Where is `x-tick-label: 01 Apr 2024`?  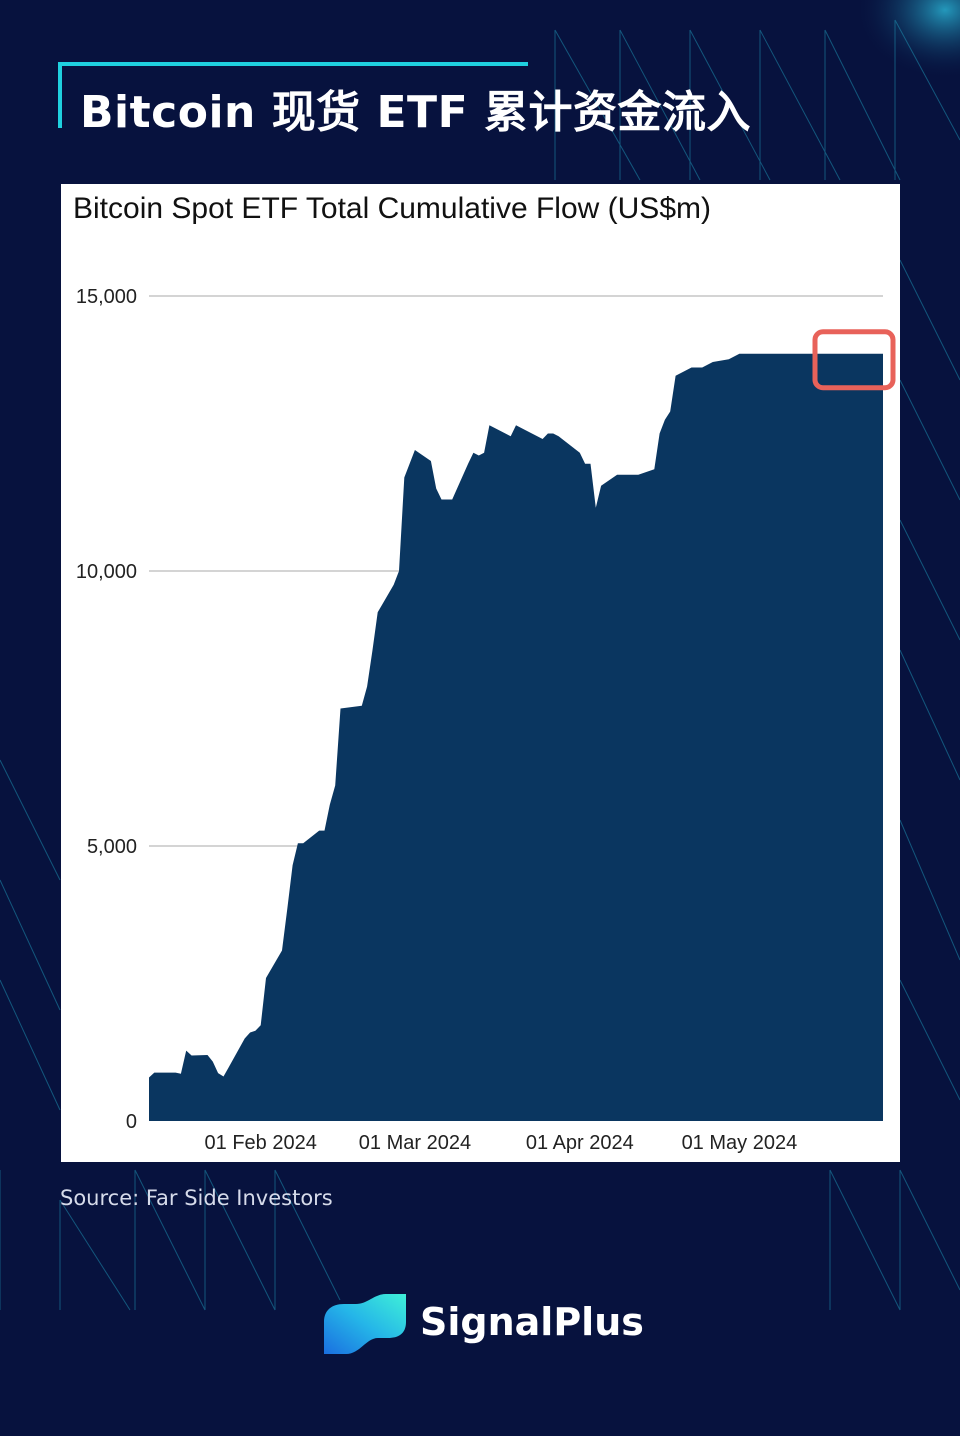
x-tick-label: 01 Apr 2024 is located at coordinates (580, 1143).